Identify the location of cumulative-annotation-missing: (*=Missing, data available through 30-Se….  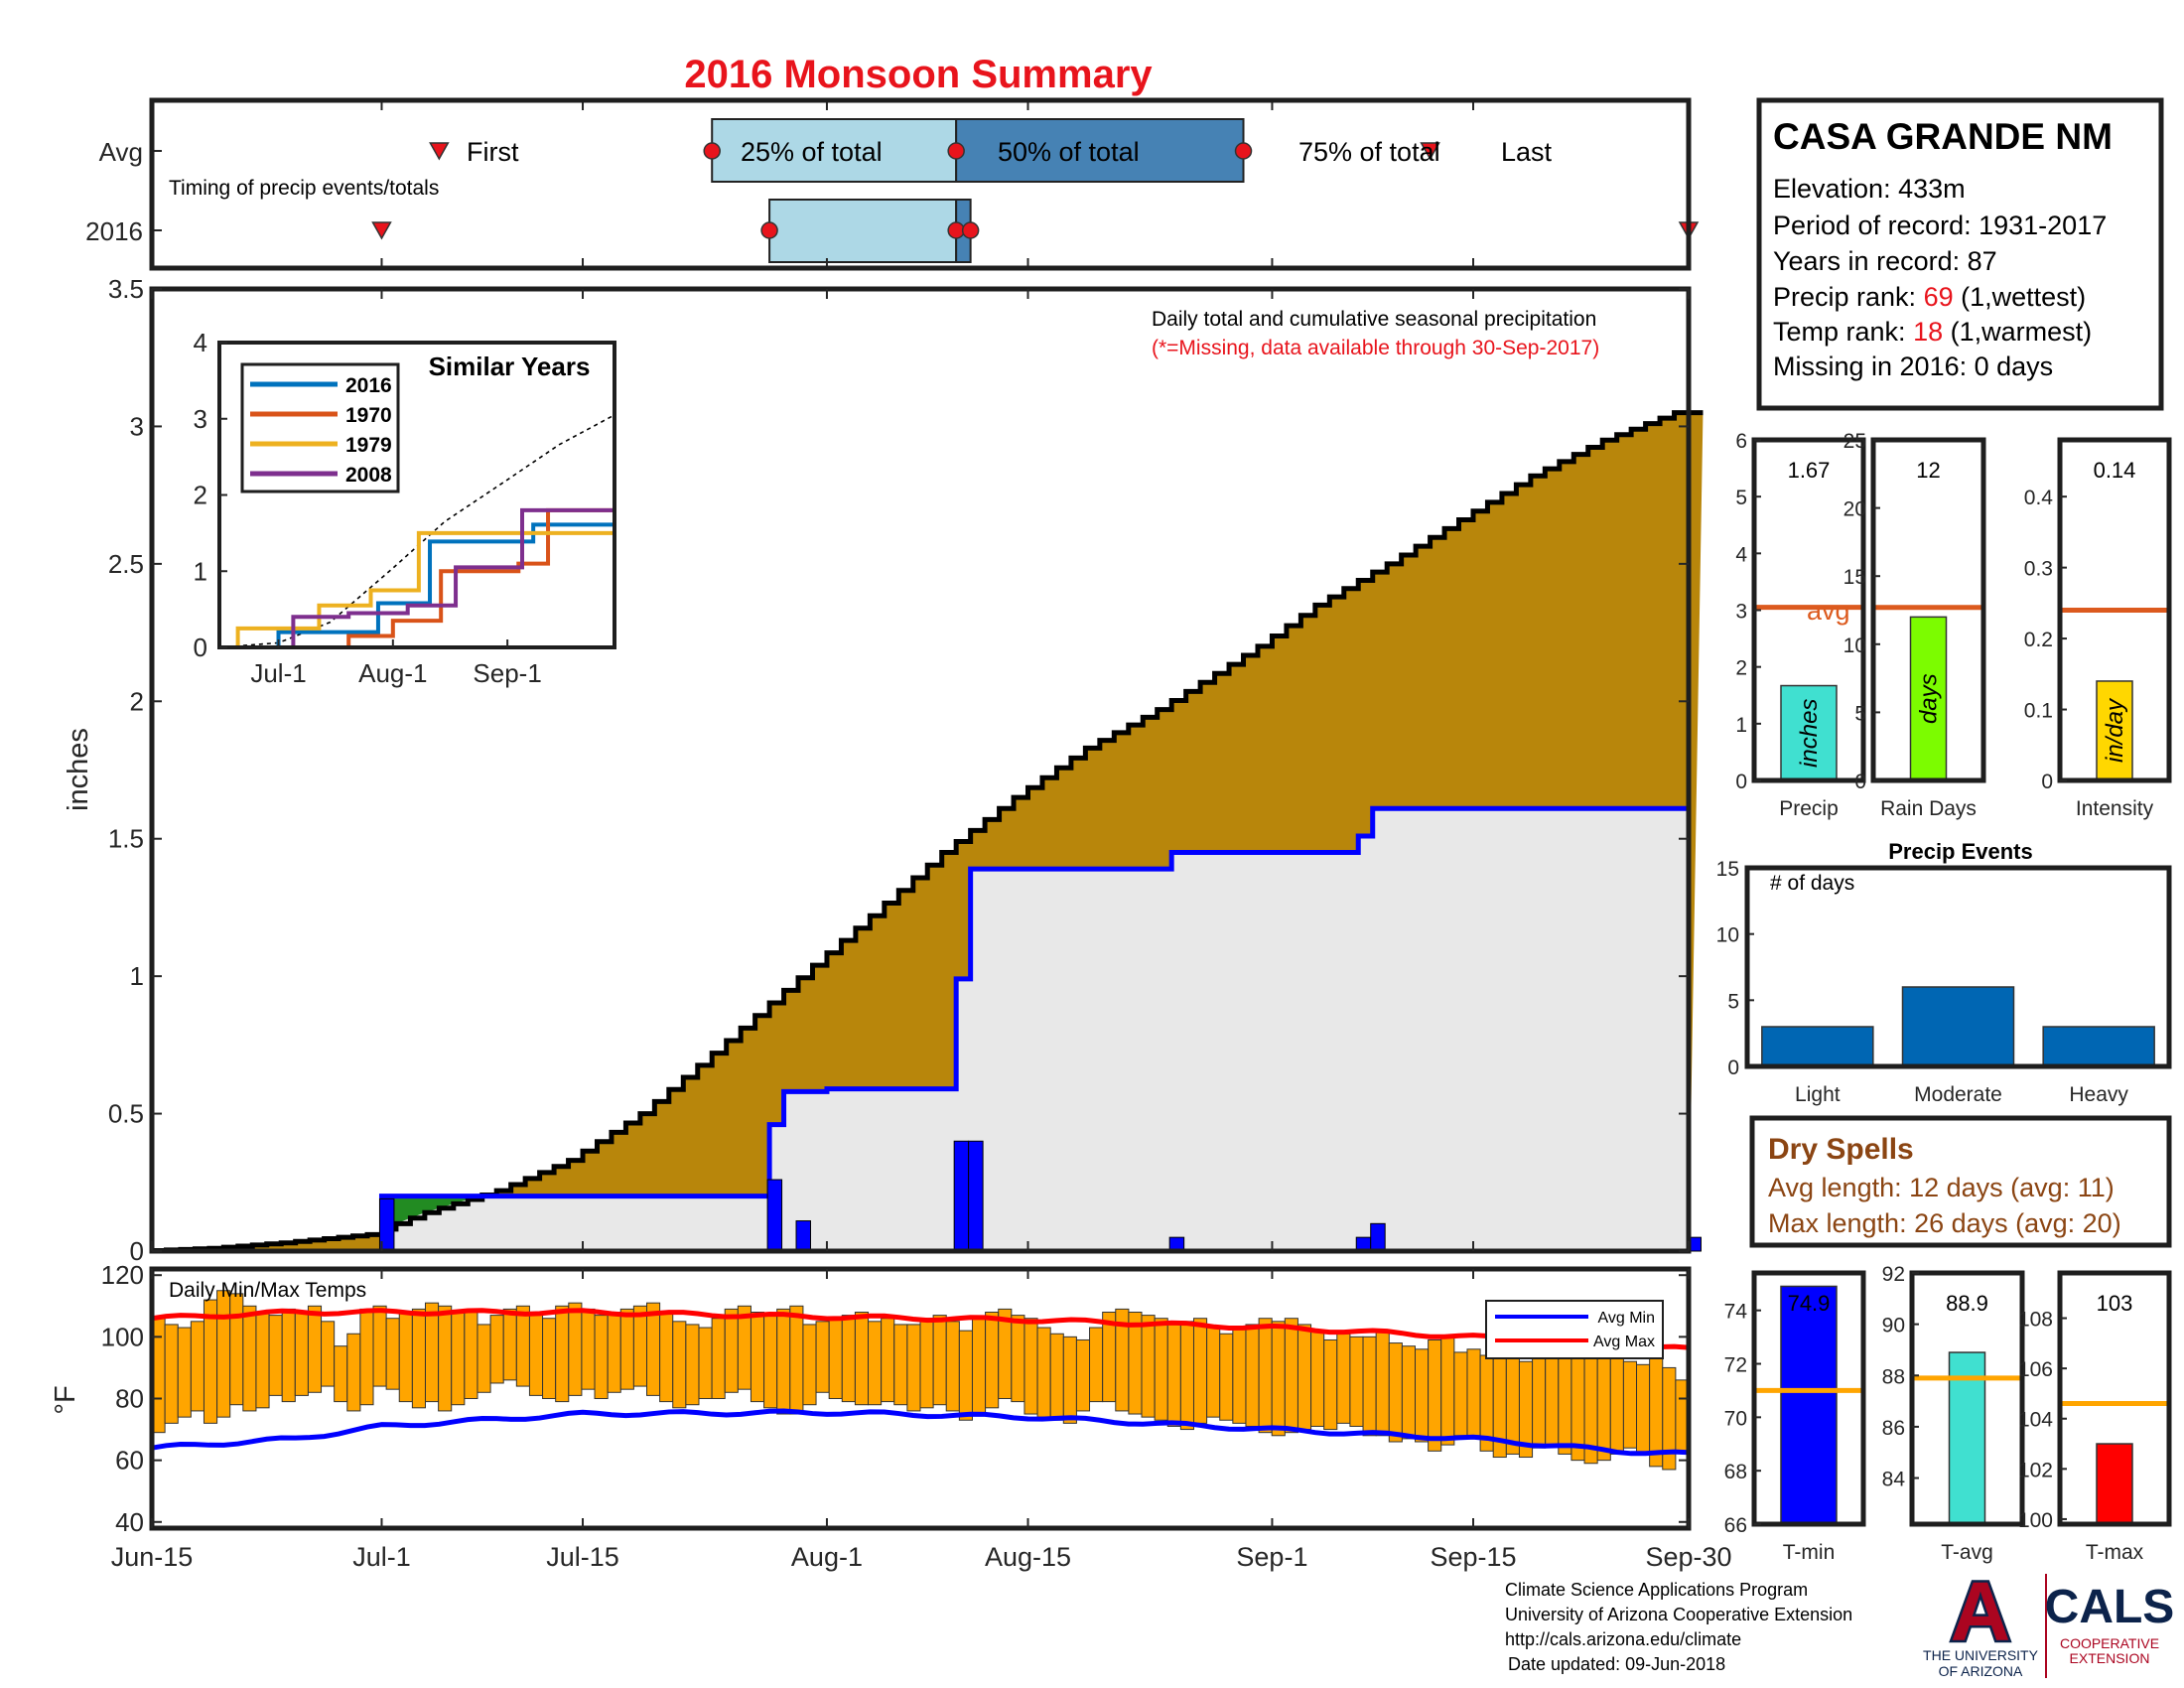
(1375, 348).